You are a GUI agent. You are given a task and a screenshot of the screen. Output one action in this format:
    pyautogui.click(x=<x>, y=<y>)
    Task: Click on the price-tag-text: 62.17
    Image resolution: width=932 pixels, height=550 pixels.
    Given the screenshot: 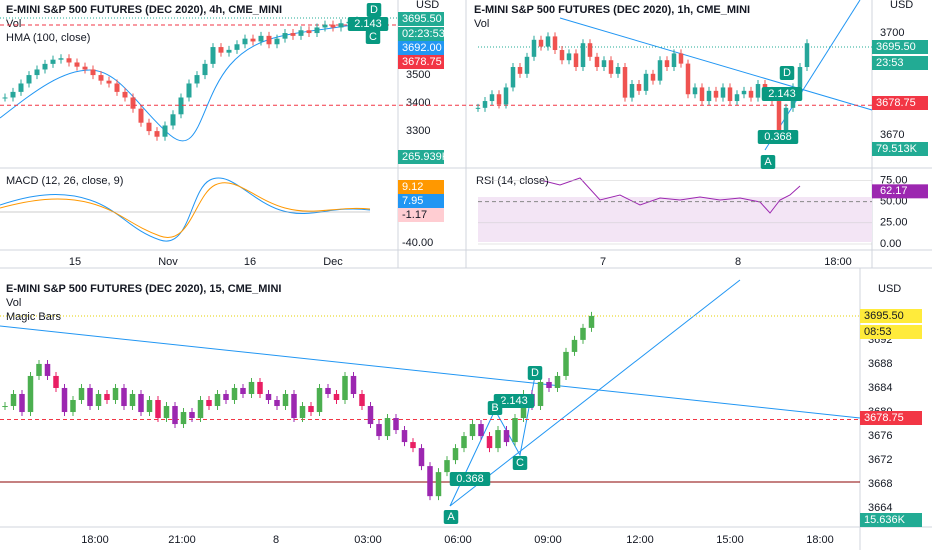 What is the action you would take?
    pyautogui.click(x=894, y=191)
    